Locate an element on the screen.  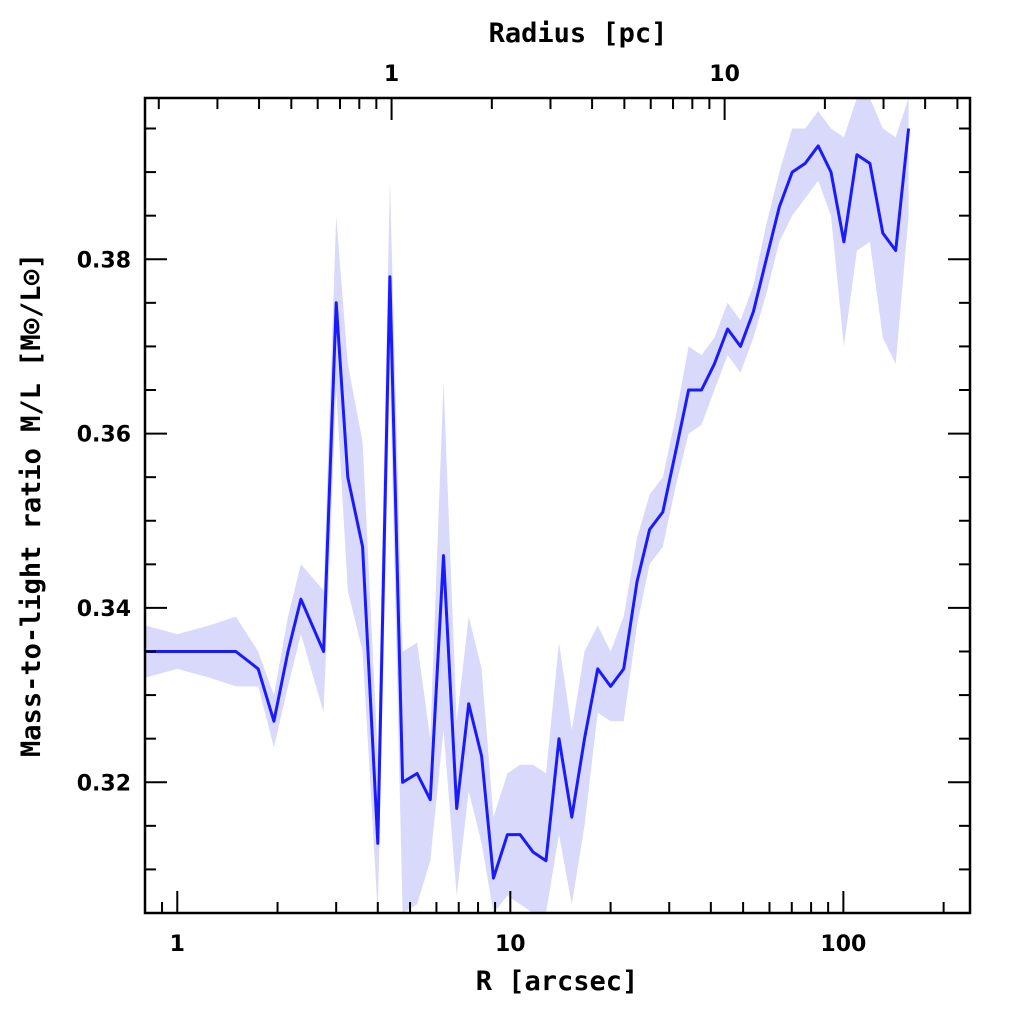
x-tick-label: 100 is located at coordinates (843, 944).